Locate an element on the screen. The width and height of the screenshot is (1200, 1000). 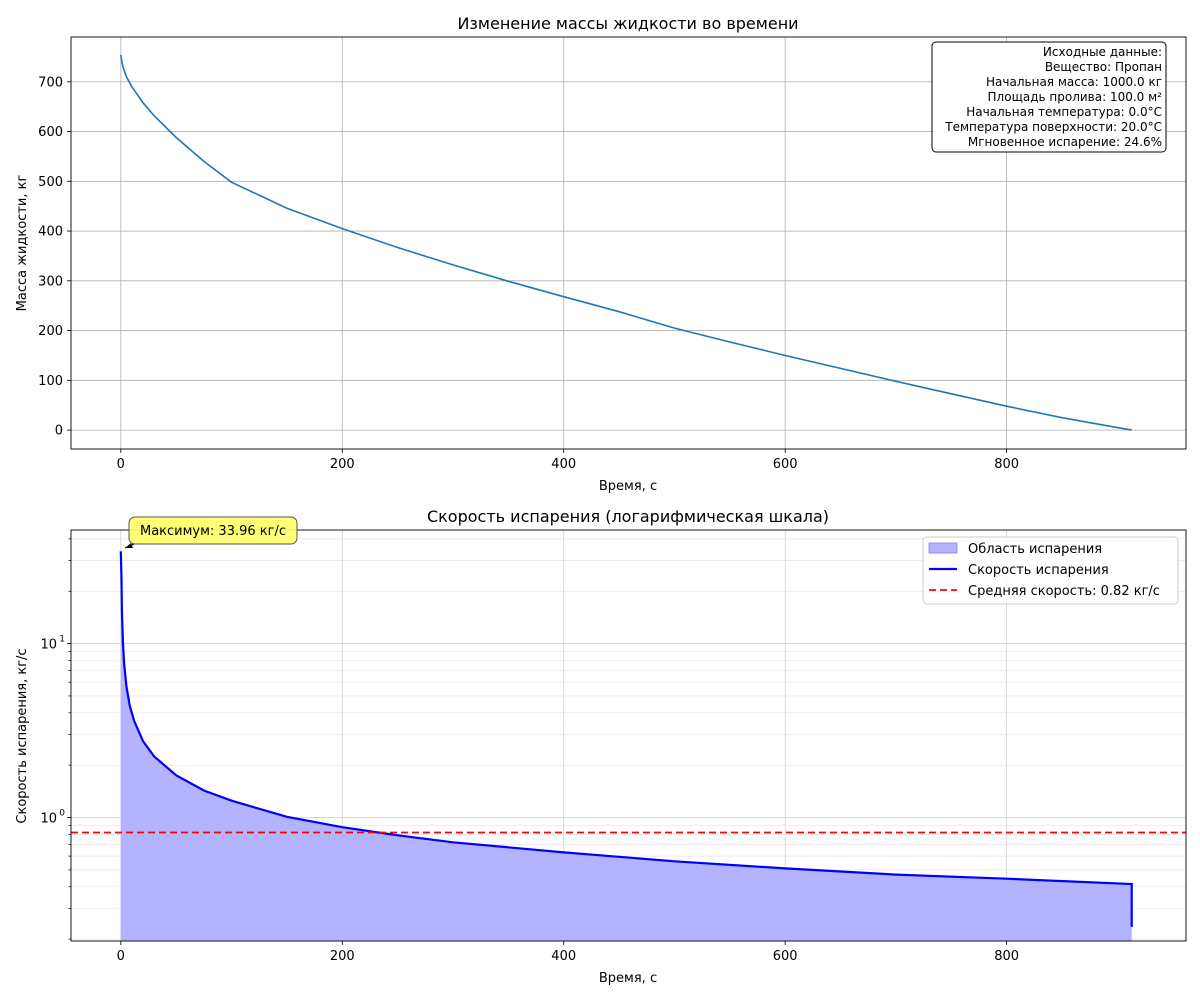
info-line: Температура поверхности: 20.0°C is located at coordinates (1053, 127).